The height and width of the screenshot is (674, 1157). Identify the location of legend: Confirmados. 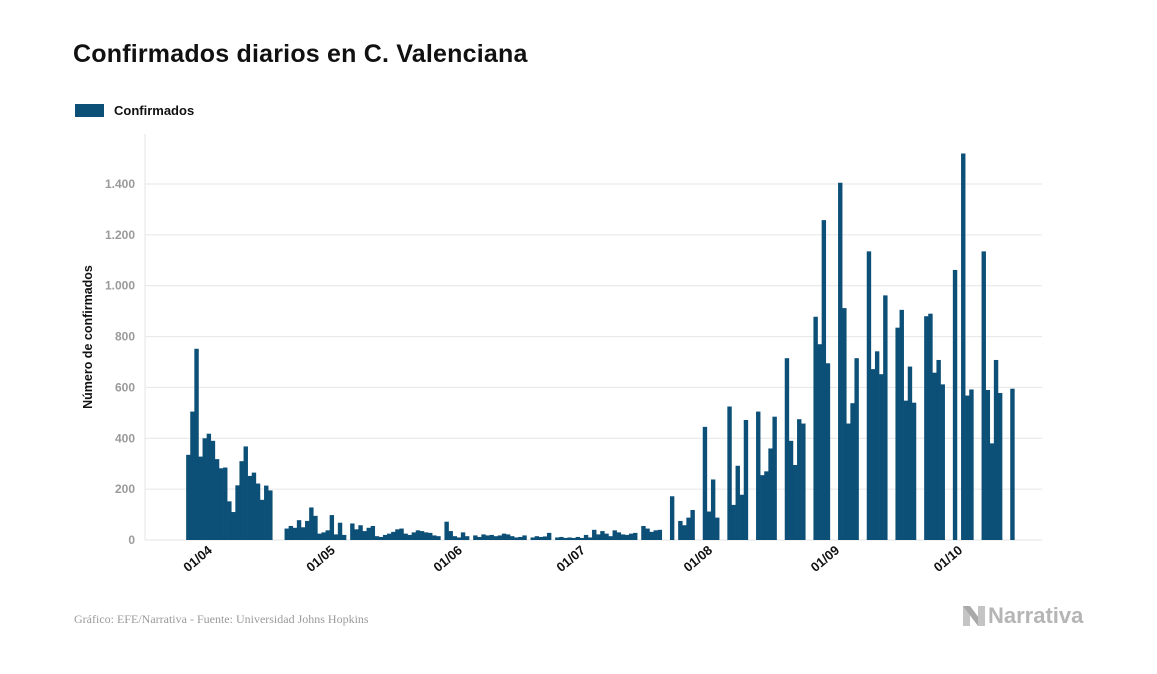
(134, 110).